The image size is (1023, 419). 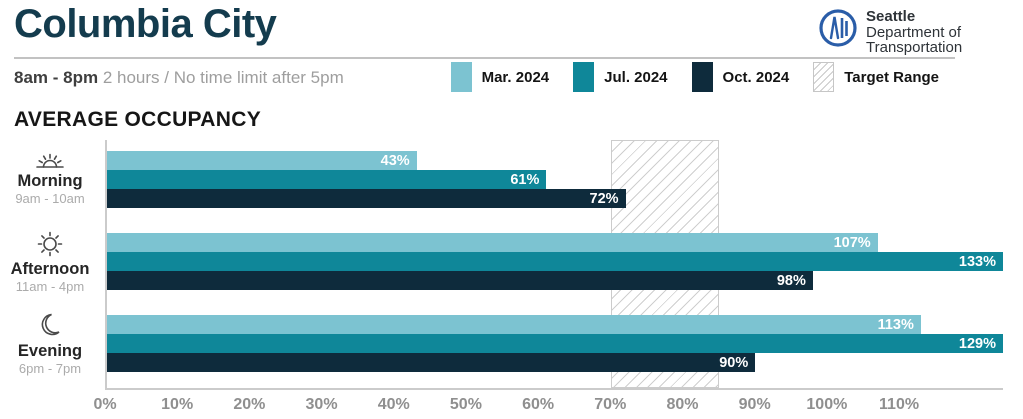 I want to click on bar-value-label: 98%, so click(x=791, y=280).